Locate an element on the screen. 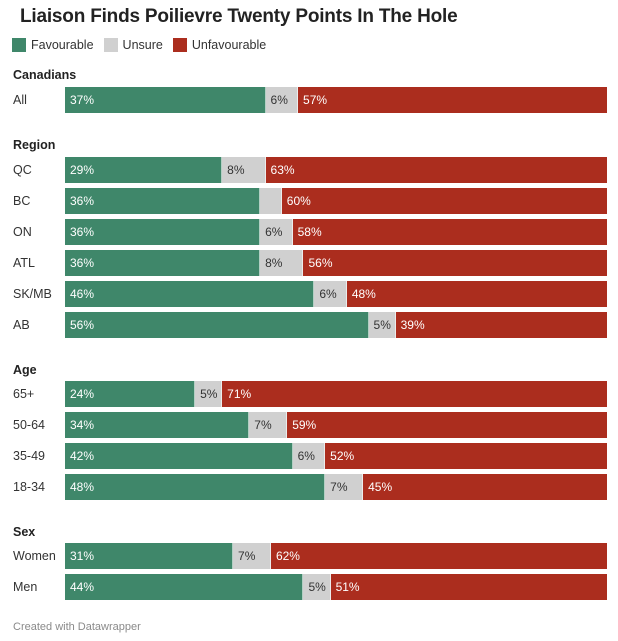 The image size is (618, 641). data-label: 58% is located at coordinates (309, 232).